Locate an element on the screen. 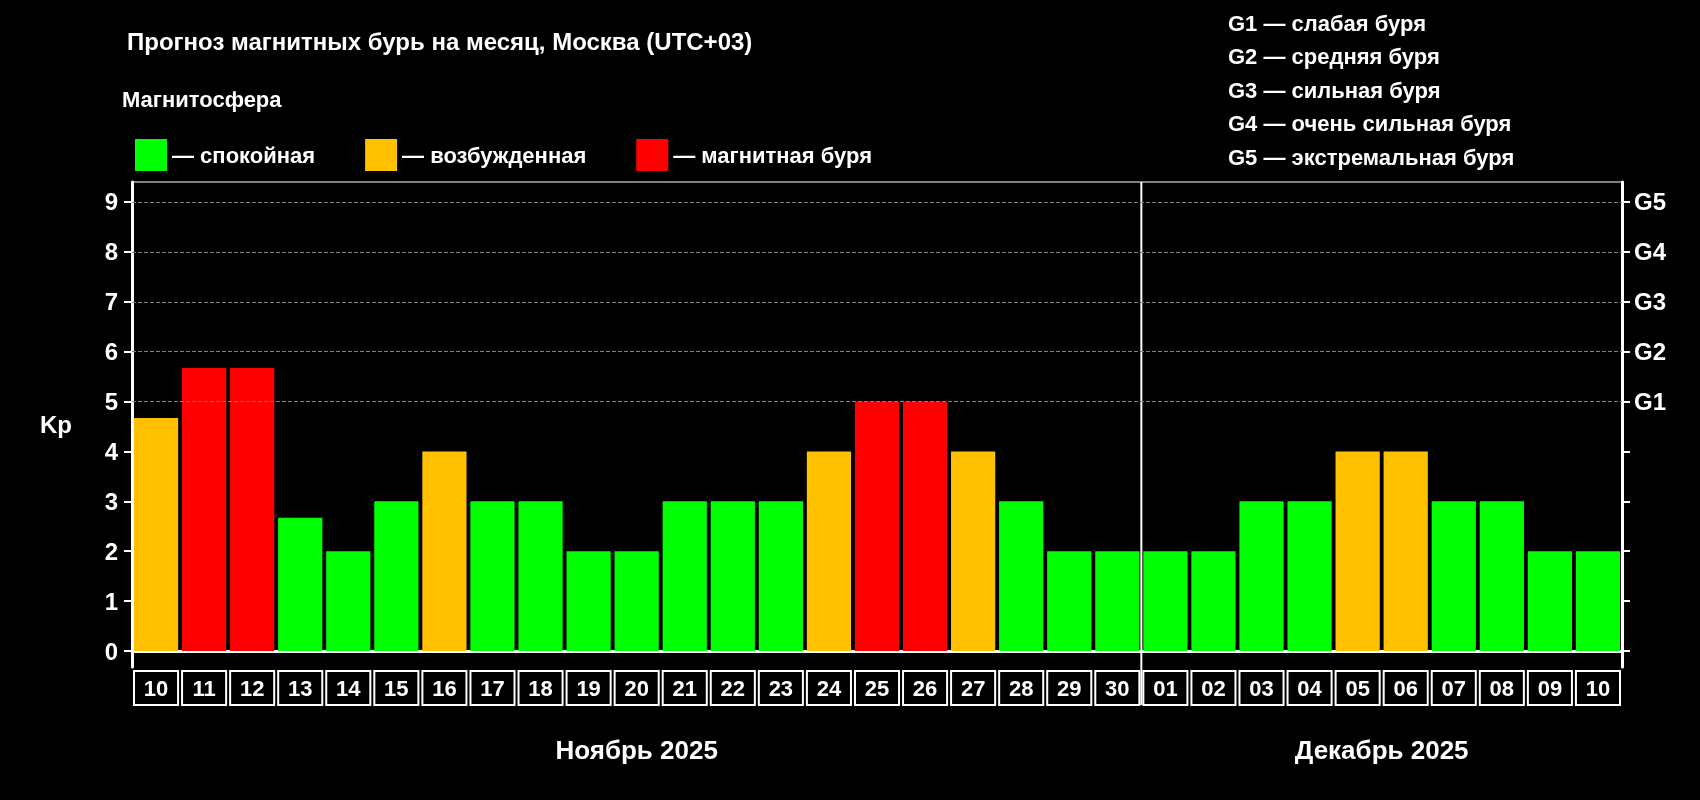 The height and width of the screenshot is (800, 1700). legend-label: — возбужденная is located at coordinates (494, 155).